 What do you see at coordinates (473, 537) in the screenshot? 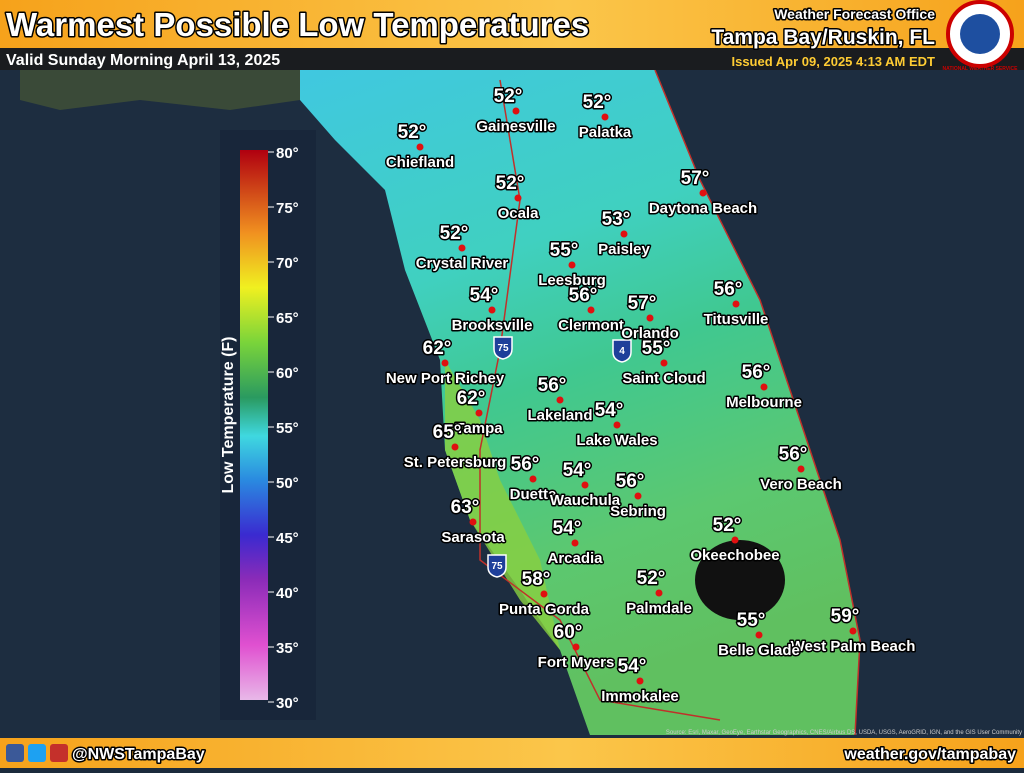
I see `city-name: Sarasota` at bounding box center [473, 537].